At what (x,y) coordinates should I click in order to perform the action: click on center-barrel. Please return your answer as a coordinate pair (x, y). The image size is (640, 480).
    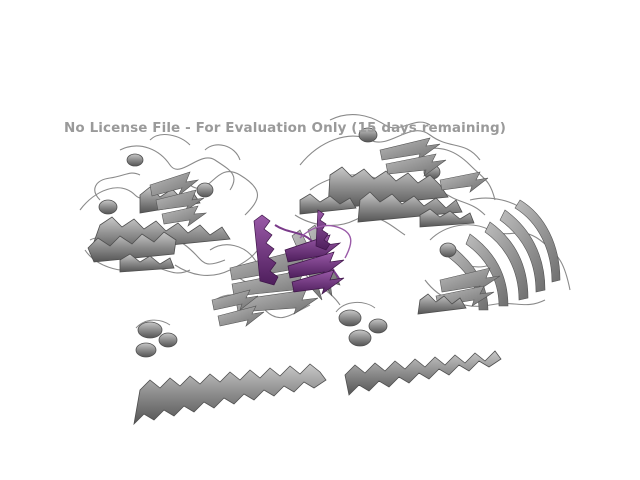
    Looking at the image, I should click on (280, 268).